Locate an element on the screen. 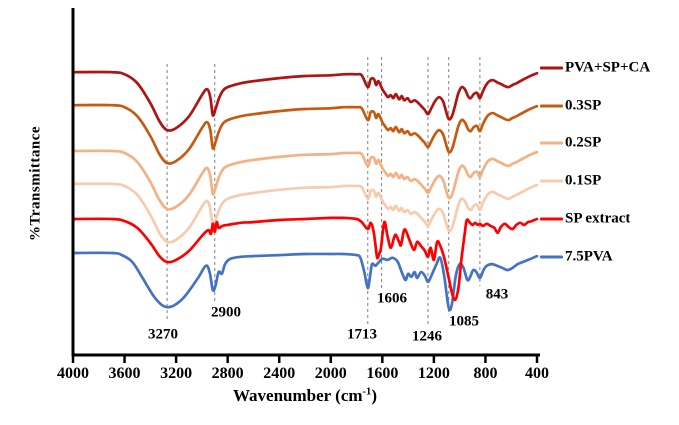 The height and width of the screenshot is (425, 679). legend-swatch-0-3sp is located at coordinates (551, 106).